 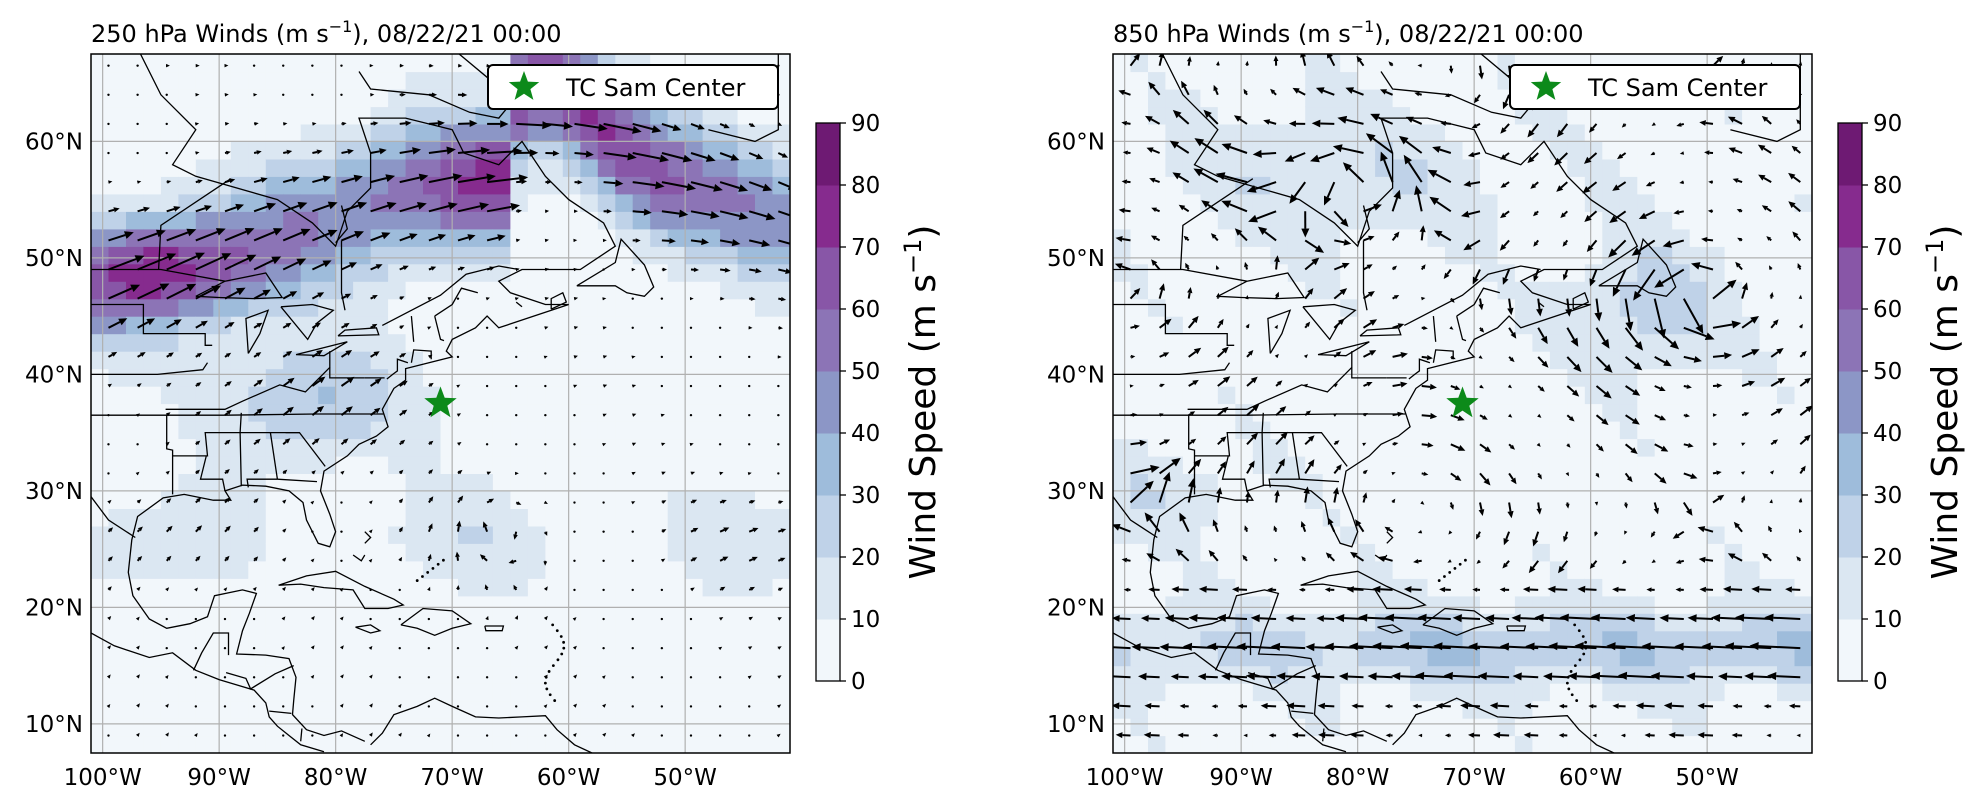 What do you see at coordinates (553, 666) in the screenshot?
I see `island` at bounding box center [553, 666].